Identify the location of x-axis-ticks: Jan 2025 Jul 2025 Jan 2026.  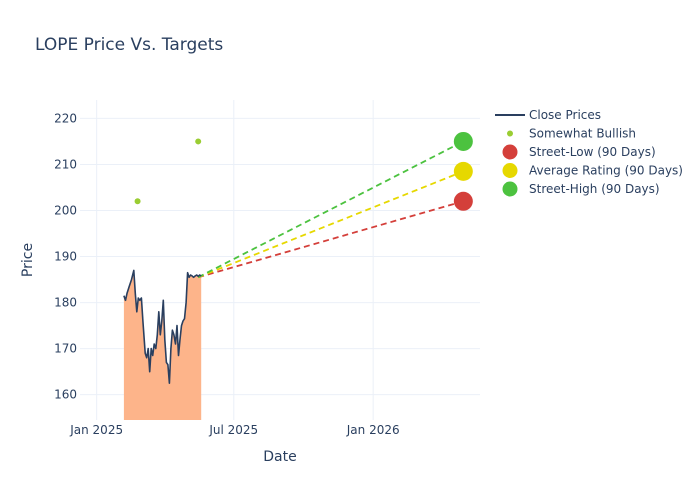
(234, 430).